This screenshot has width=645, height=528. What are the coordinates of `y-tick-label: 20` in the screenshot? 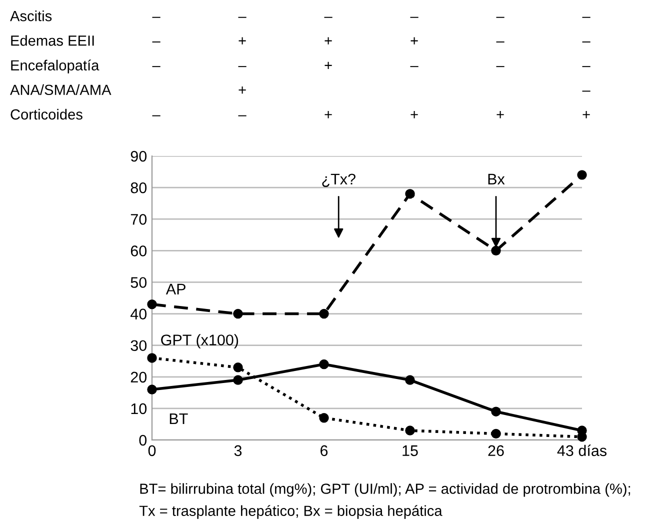 It's located at (138, 377).